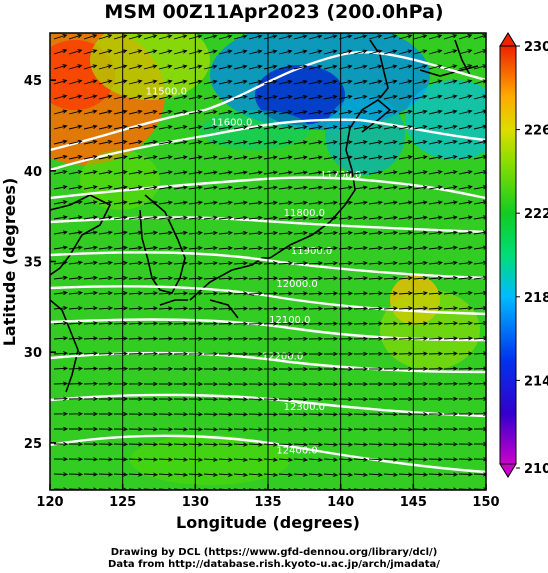  I want to click on x-tick-label: 120, so click(49, 502).